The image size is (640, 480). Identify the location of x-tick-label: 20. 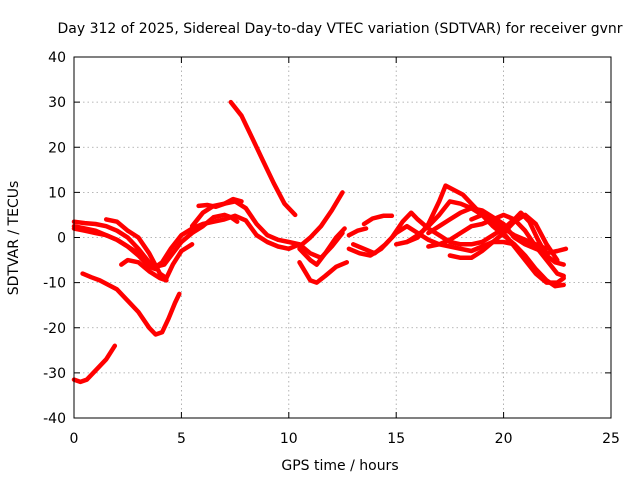
(504, 439).